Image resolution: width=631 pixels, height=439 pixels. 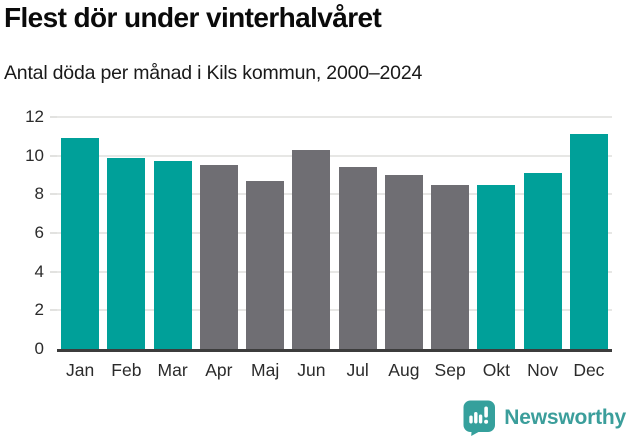 What do you see at coordinates (404, 370) in the screenshot?
I see `x-tick-label-aug: Aug` at bounding box center [404, 370].